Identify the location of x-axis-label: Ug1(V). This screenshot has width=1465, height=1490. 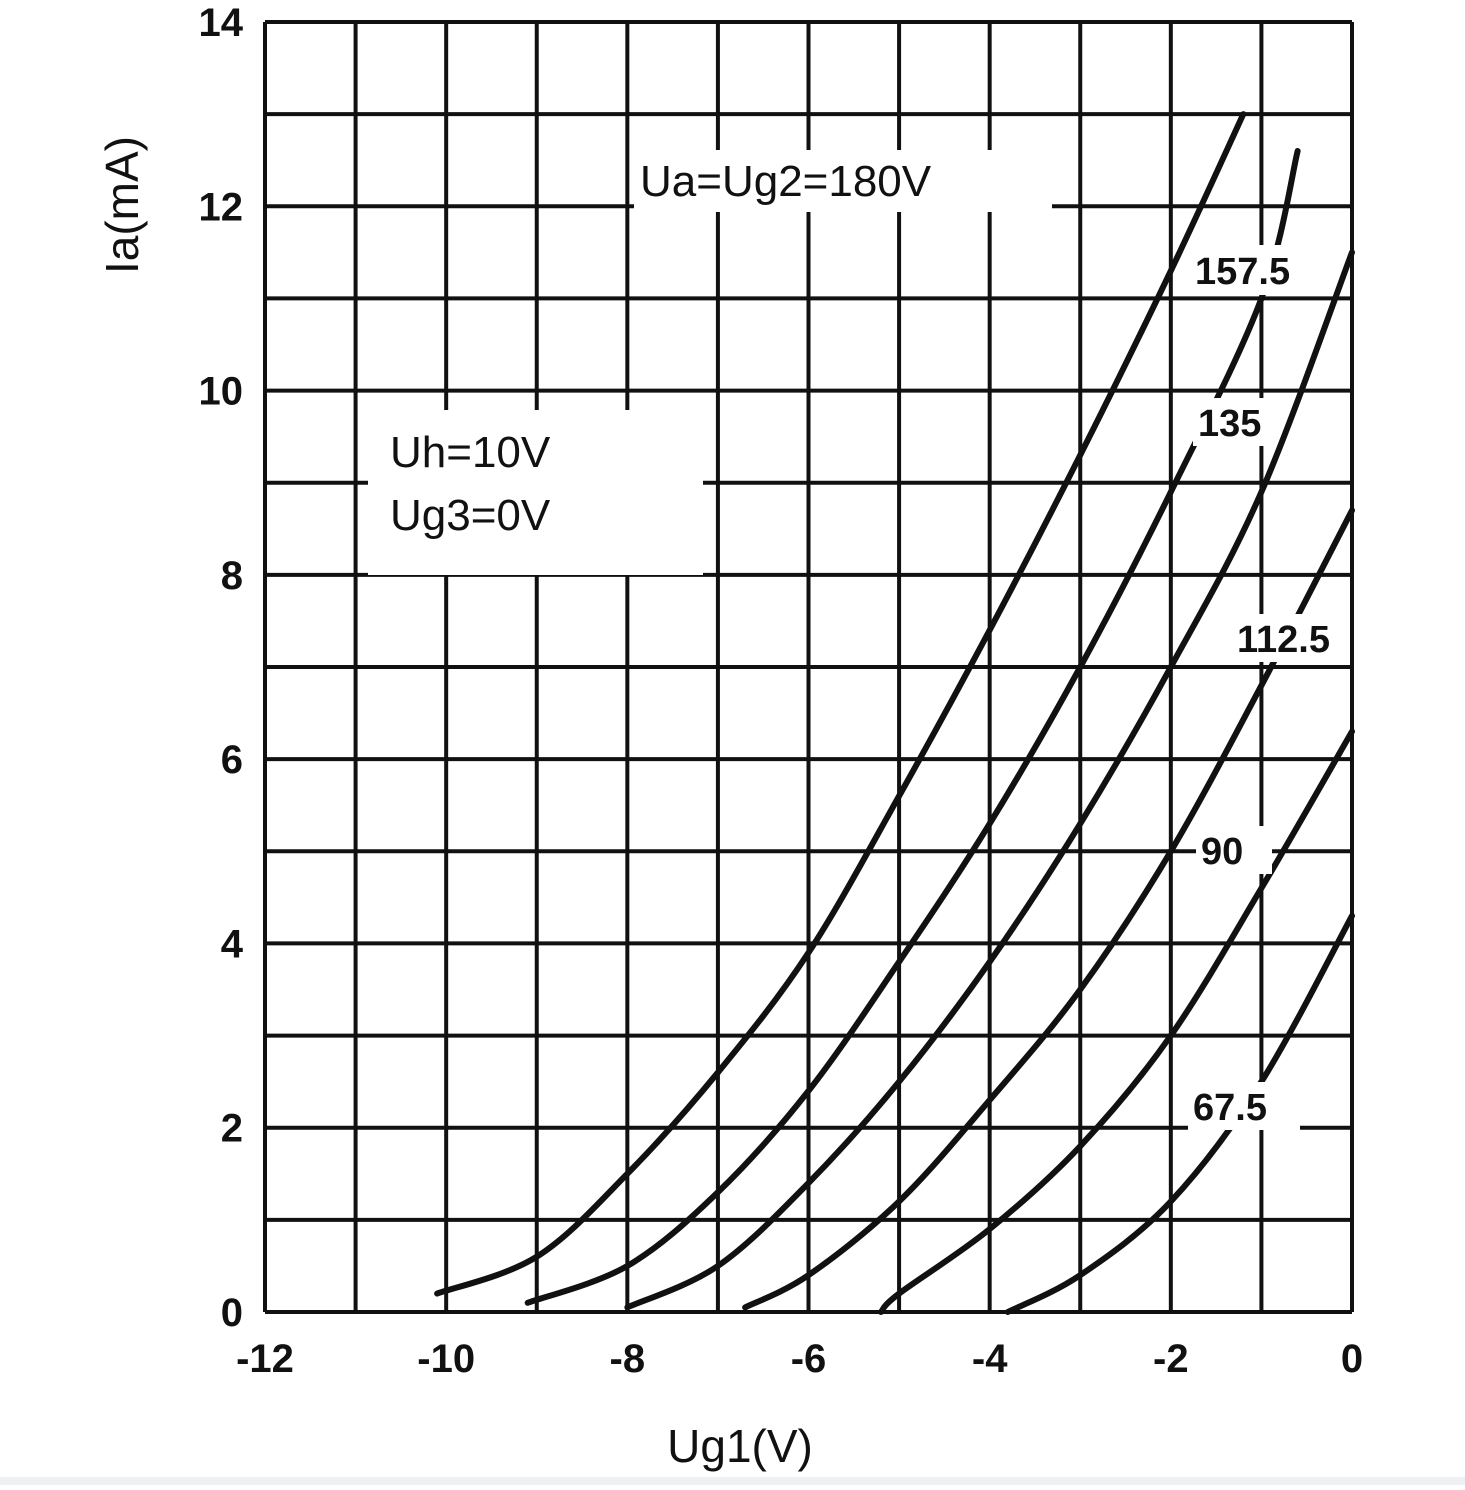
(740, 1446).